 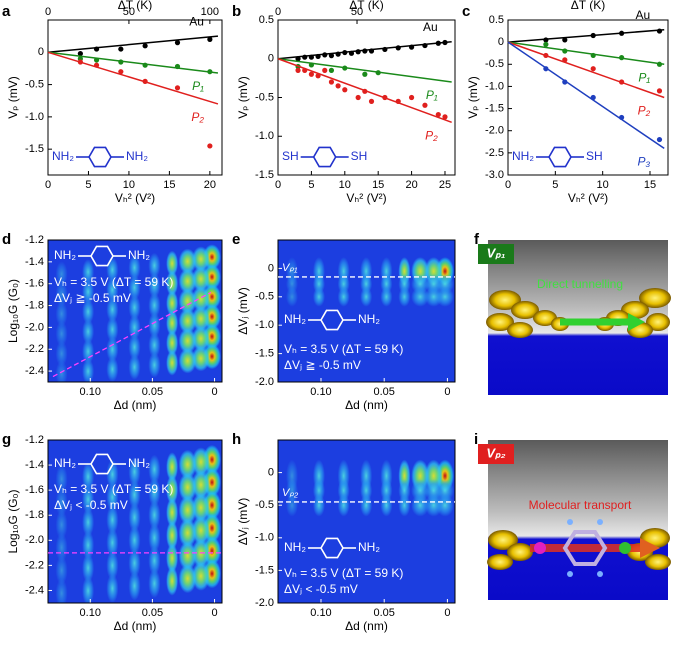 What do you see at coordinates (135, 6) in the screenshot?
I see `x2-axis-label: ΔT (K)` at bounding box center [135, 6].